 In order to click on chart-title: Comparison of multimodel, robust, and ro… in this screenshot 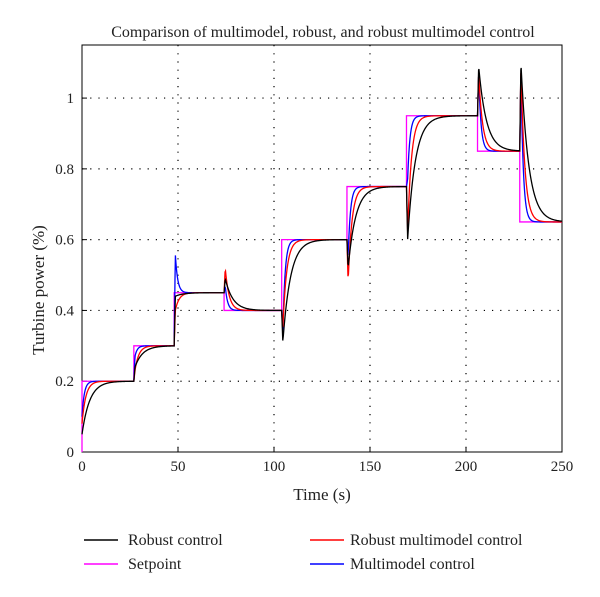, I will do `click(323, 32)`.